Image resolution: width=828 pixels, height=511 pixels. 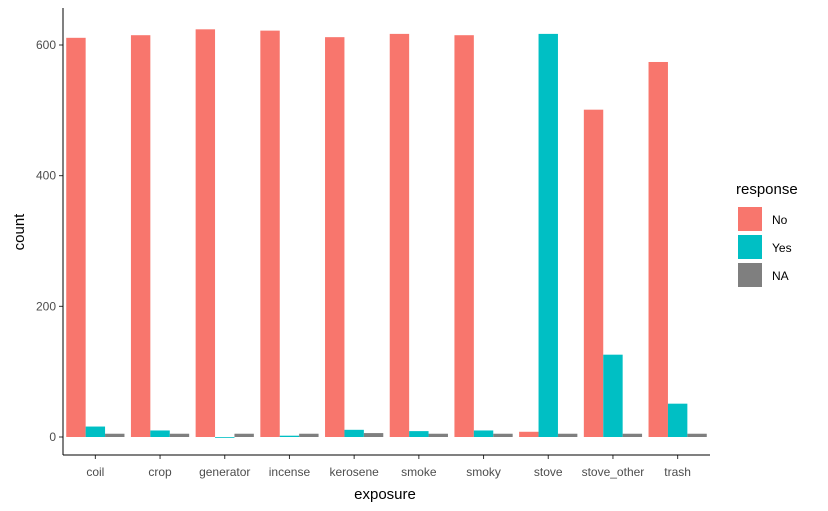 I want to click on x-tick-label-trash: trash, so click(x=677, y=472).